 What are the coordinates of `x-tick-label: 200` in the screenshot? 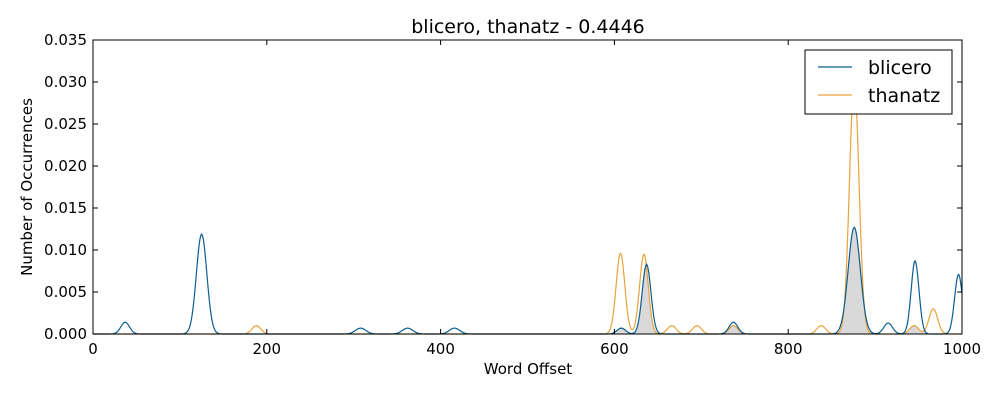 It's located at (266, 349).